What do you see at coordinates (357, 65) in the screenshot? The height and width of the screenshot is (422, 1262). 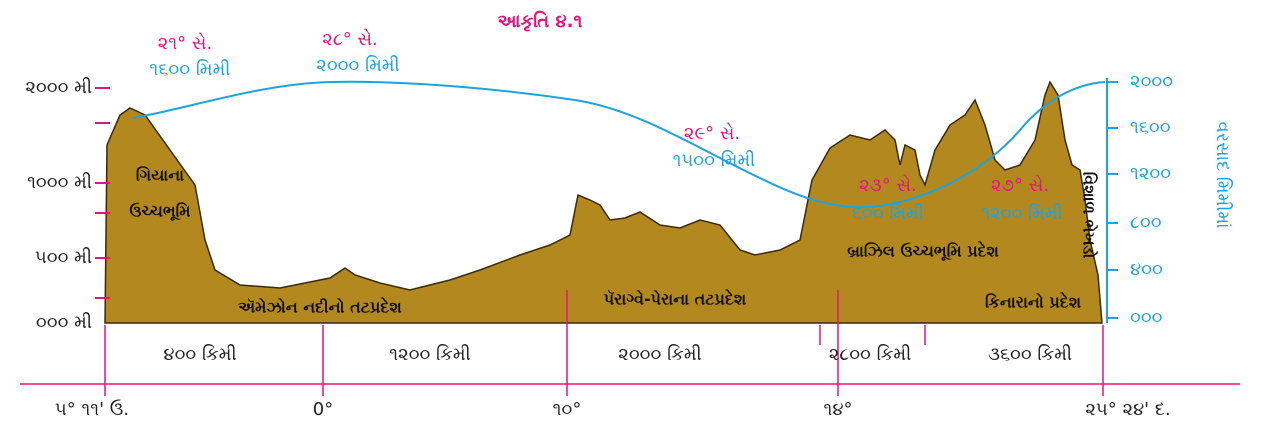 I see `rainfall-note: ૨૦૦૦ મિમી` at bounding box center [357, 65].